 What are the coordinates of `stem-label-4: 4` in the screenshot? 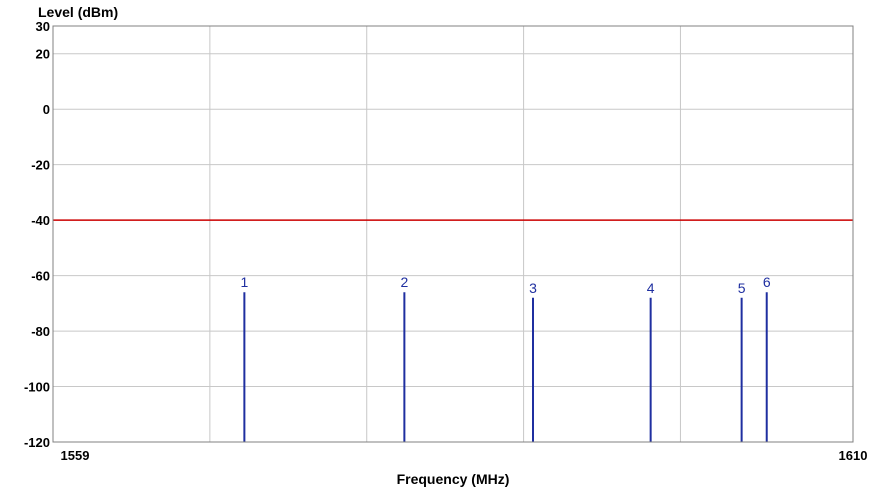 It's located at (651, 288).